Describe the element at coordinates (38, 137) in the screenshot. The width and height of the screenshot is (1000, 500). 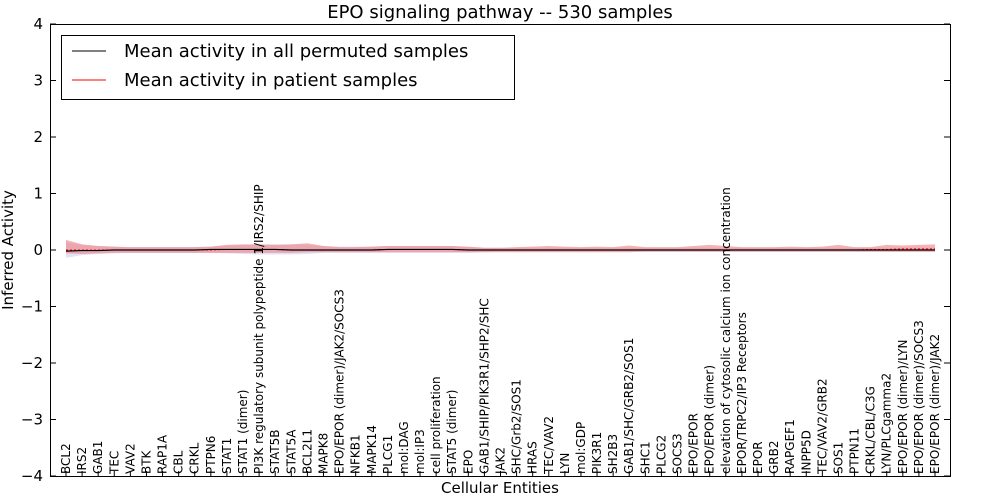
I see `ytick-label-6: 2` at that location.